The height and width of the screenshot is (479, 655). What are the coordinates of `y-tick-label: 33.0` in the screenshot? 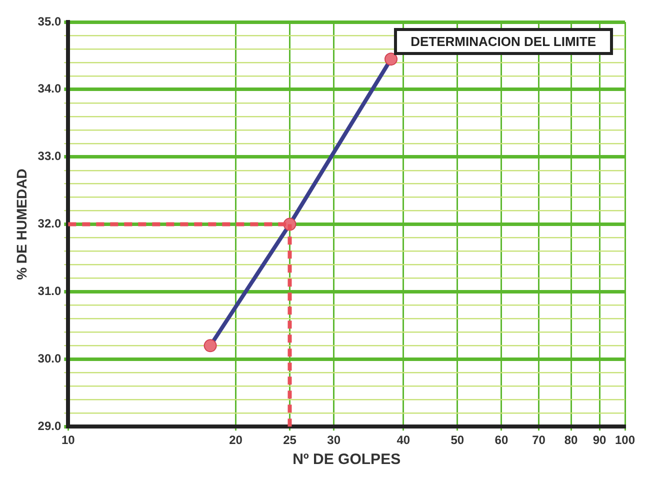 It's located at (50, 156).